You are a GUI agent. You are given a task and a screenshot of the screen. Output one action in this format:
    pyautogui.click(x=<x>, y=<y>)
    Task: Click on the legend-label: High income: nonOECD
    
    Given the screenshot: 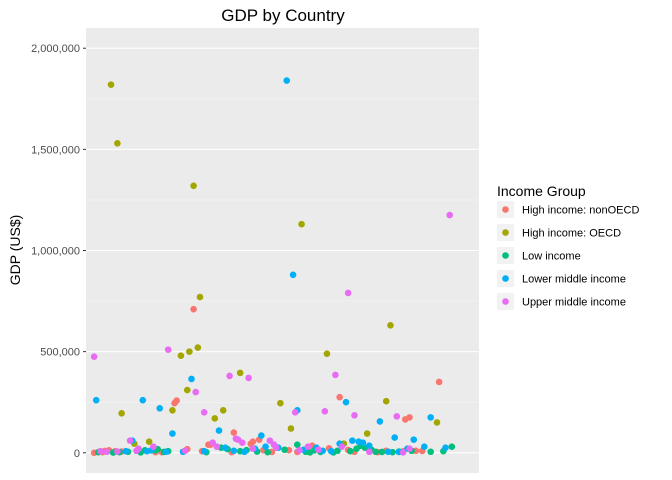 What is the action you would take?
    pyautogui.click(x=580, y=211)
    